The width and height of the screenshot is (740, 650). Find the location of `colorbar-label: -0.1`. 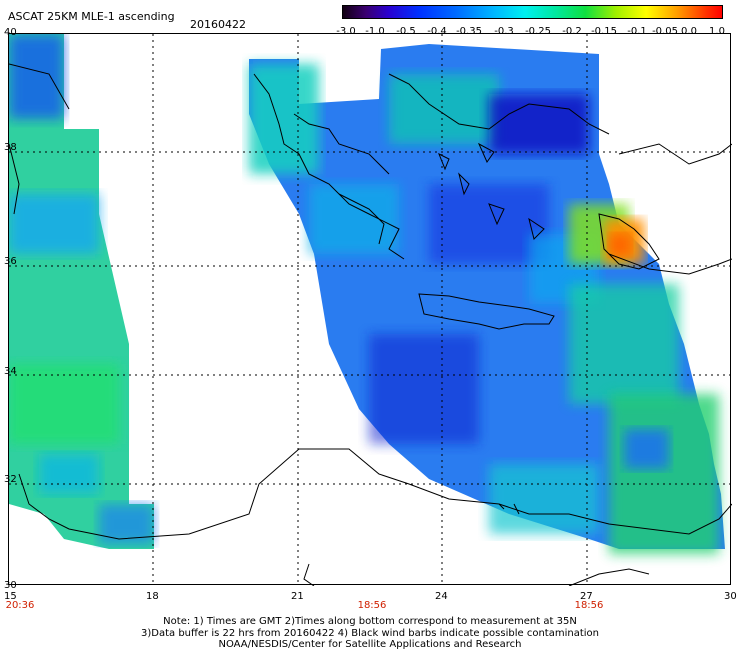

colorbar-label: -0.1 is located at coordinates (637, 31).